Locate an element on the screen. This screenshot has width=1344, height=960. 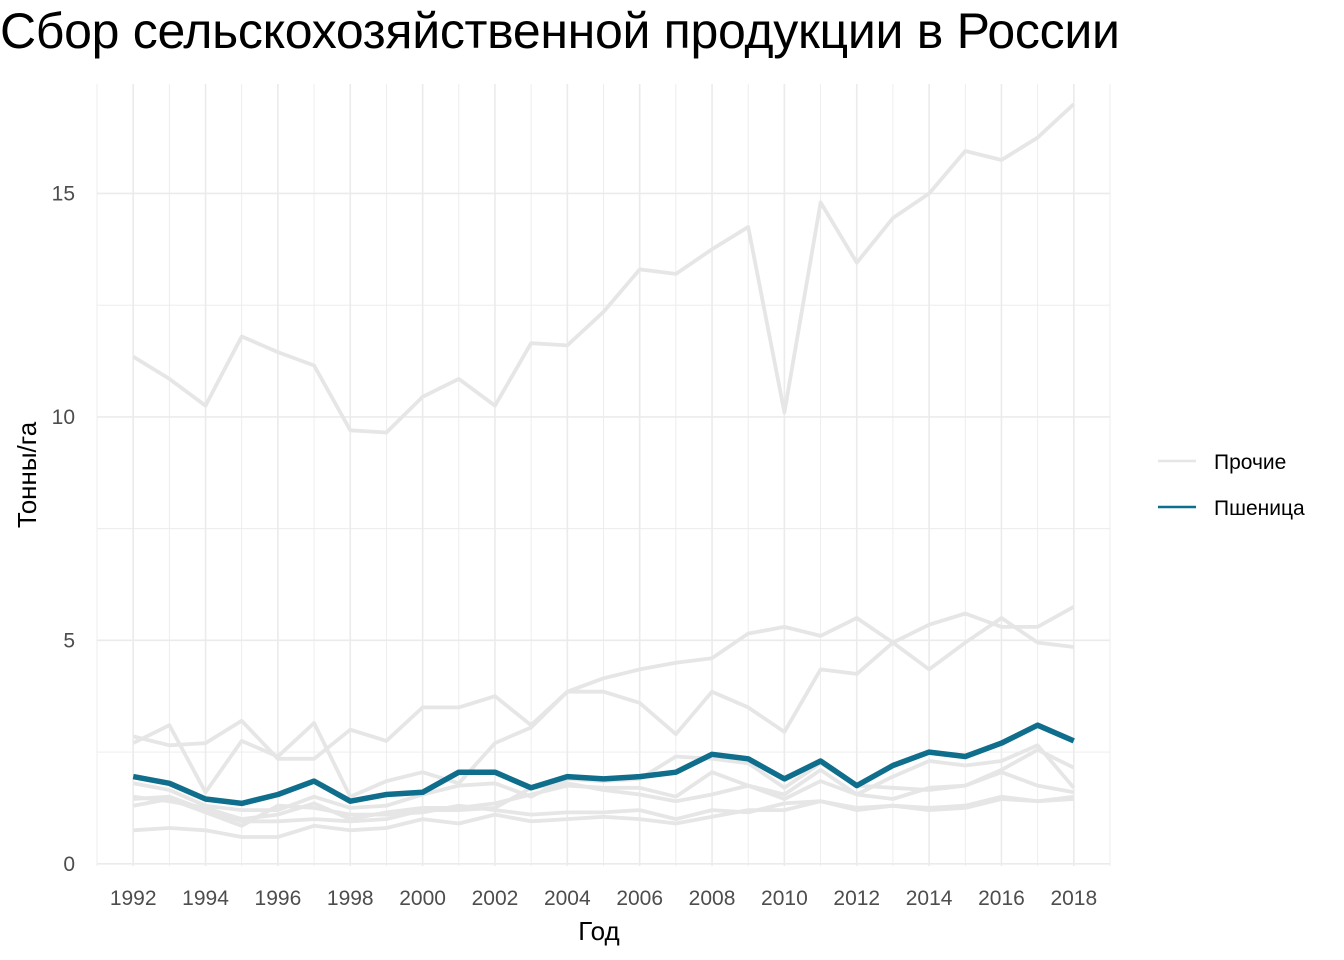
x-tick-label: 1998 is located at coordinates (350, 898).